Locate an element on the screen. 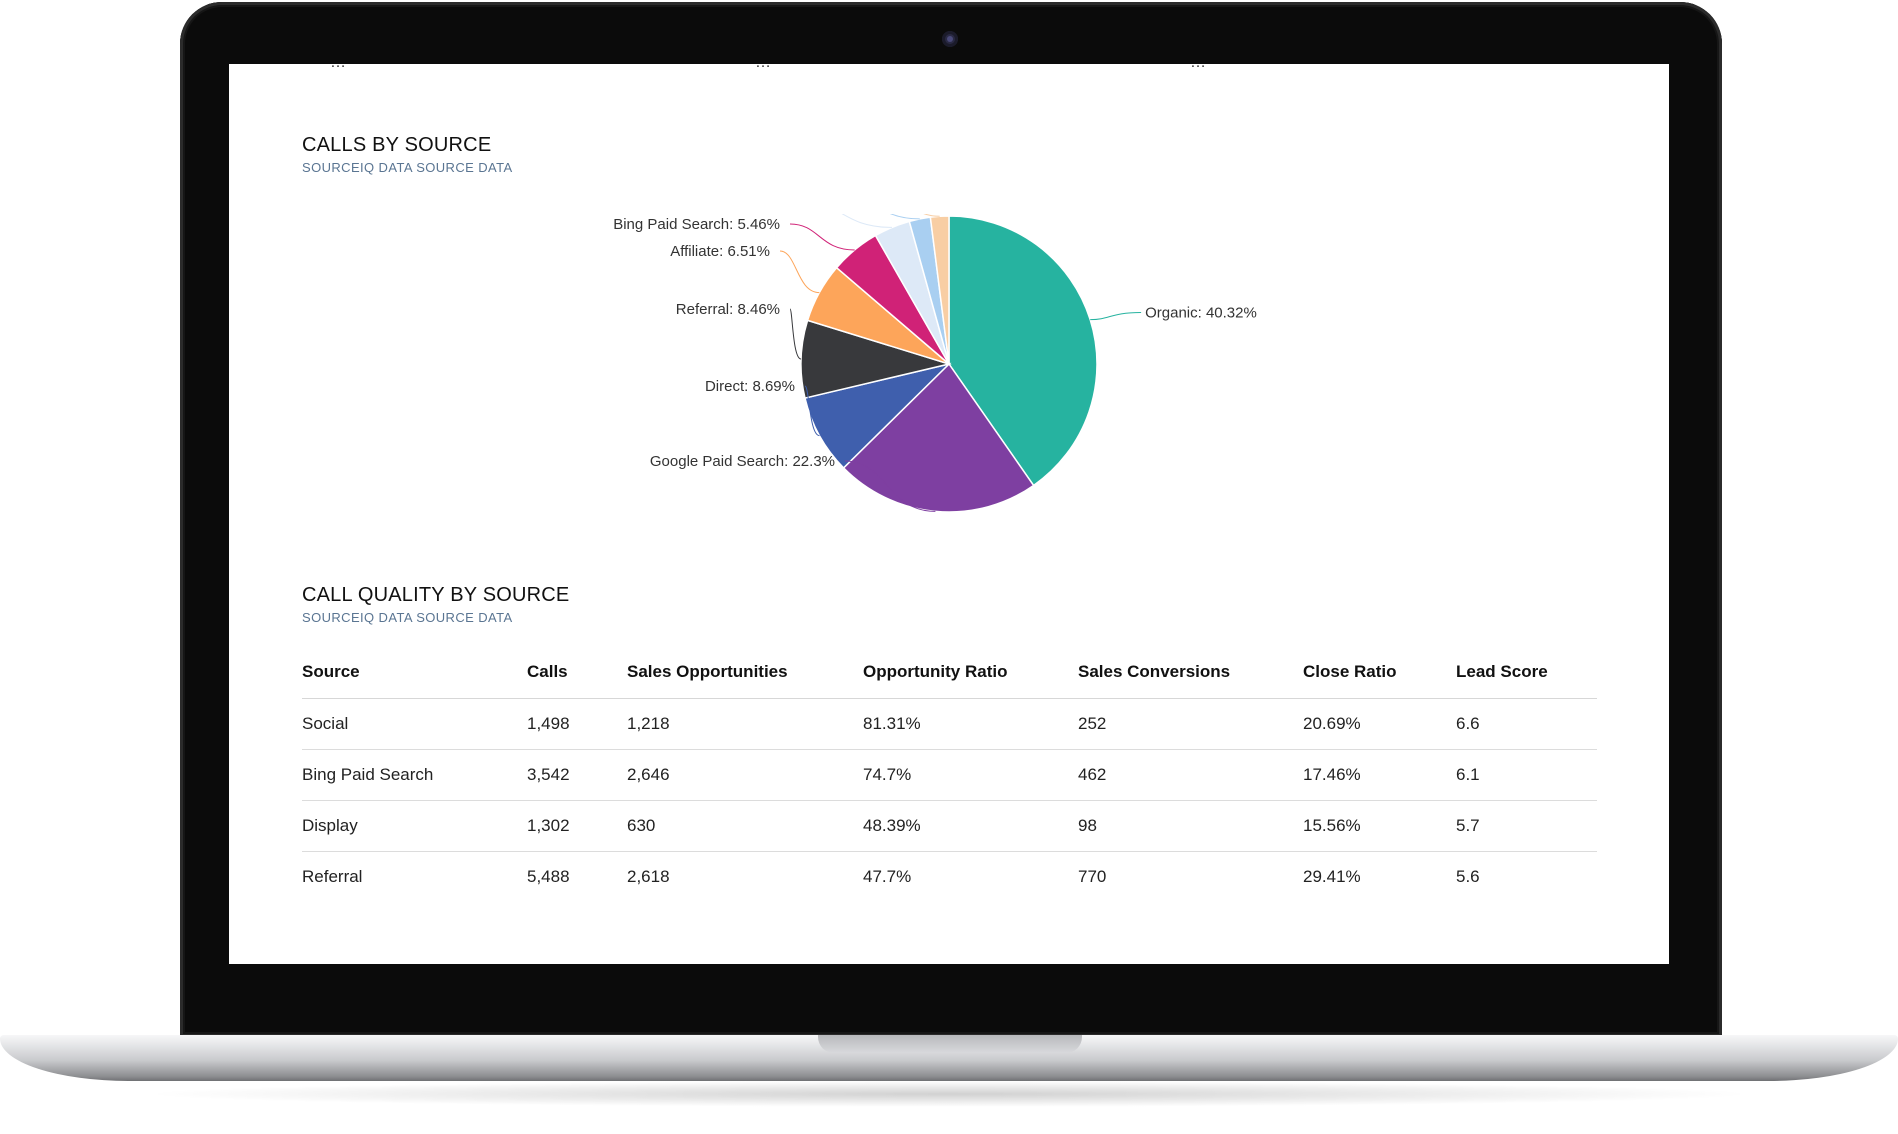 The width and height of the screenshot is (1898, 1134). cell-calls: 1,302 is located at coordinates (577, 826).